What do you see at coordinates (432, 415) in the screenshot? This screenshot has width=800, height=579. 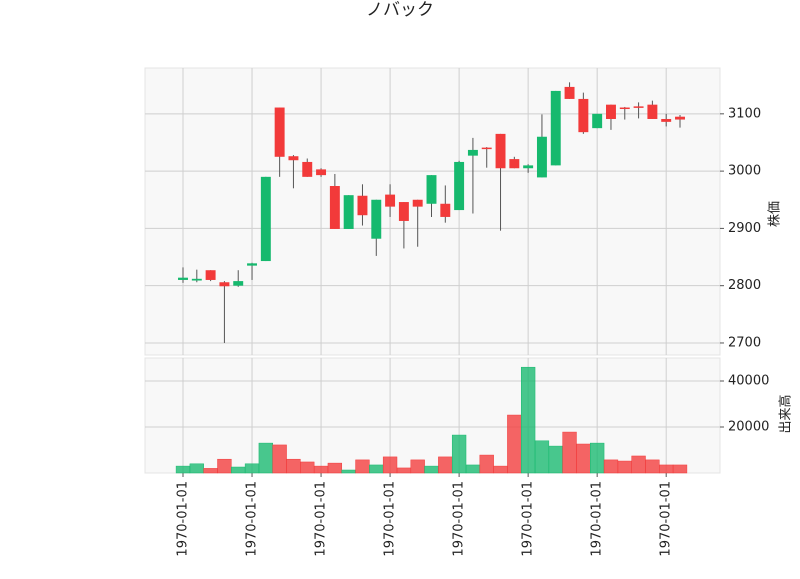 I see `volume-panel` at bounding box center [432, 415].